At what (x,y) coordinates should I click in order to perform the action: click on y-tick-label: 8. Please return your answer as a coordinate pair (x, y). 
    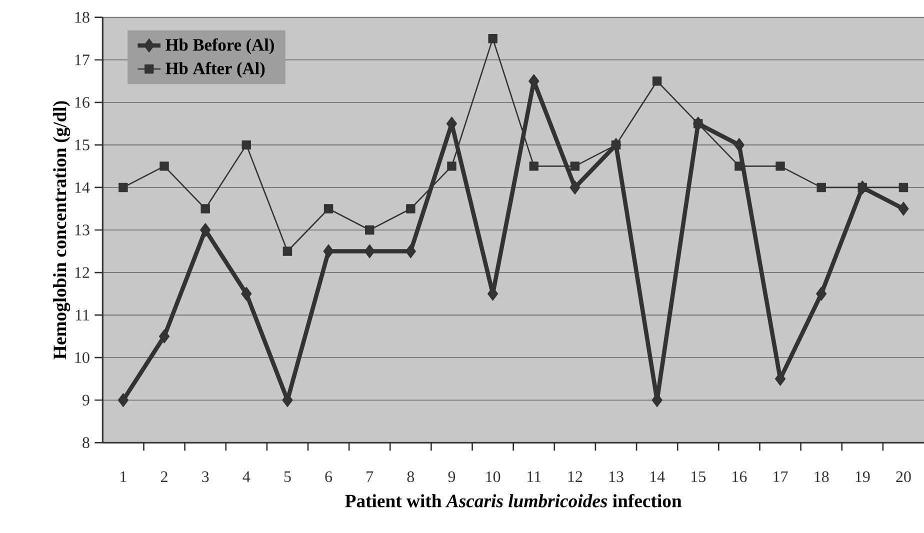
    Looking at the image, I should click on (86, 442).